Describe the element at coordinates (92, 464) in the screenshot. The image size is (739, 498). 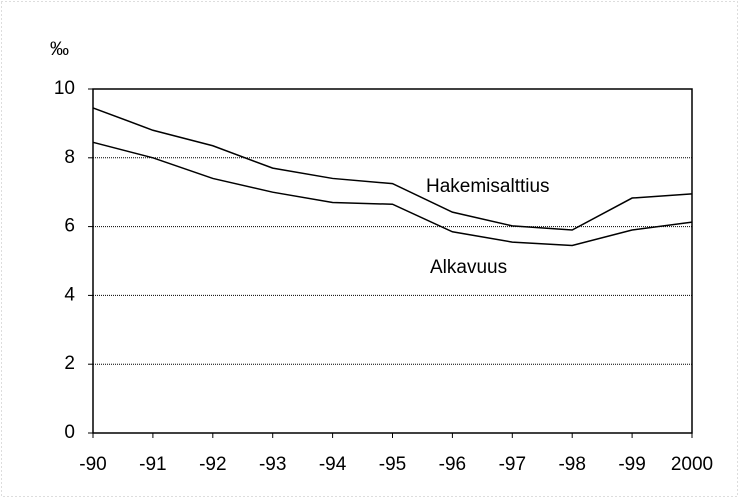
I see `x-tick-label: -90` at that location.